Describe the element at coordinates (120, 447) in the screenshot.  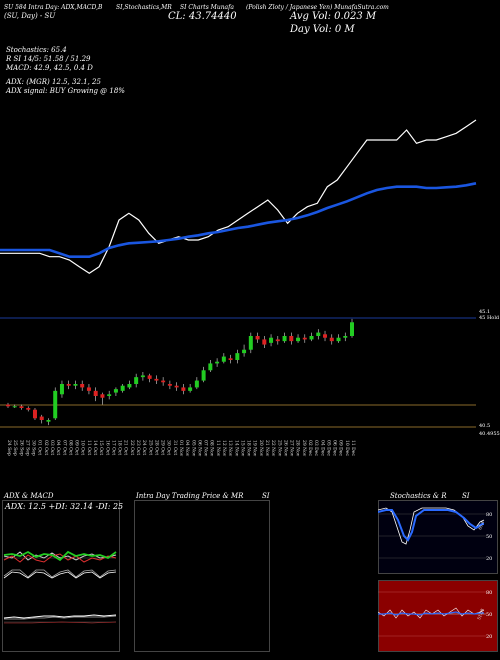
I see `date-tick-label: 18 Oct` at that location.